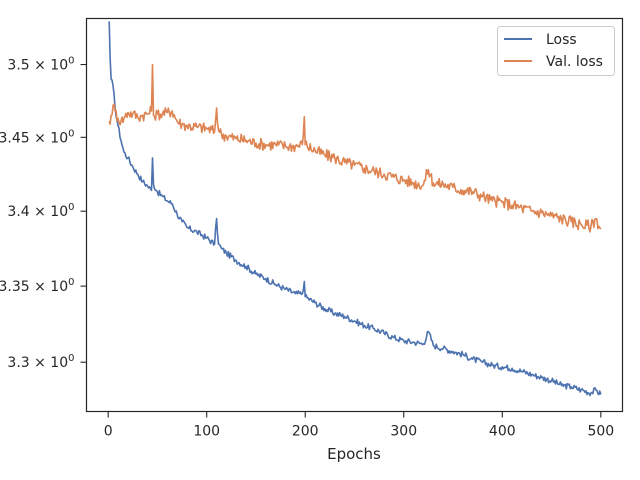 This screenshot has width=640, height=480. Describe the element at coordinates (600, 432) in the screenshot. I see `x-tick-label: 500` at that location.